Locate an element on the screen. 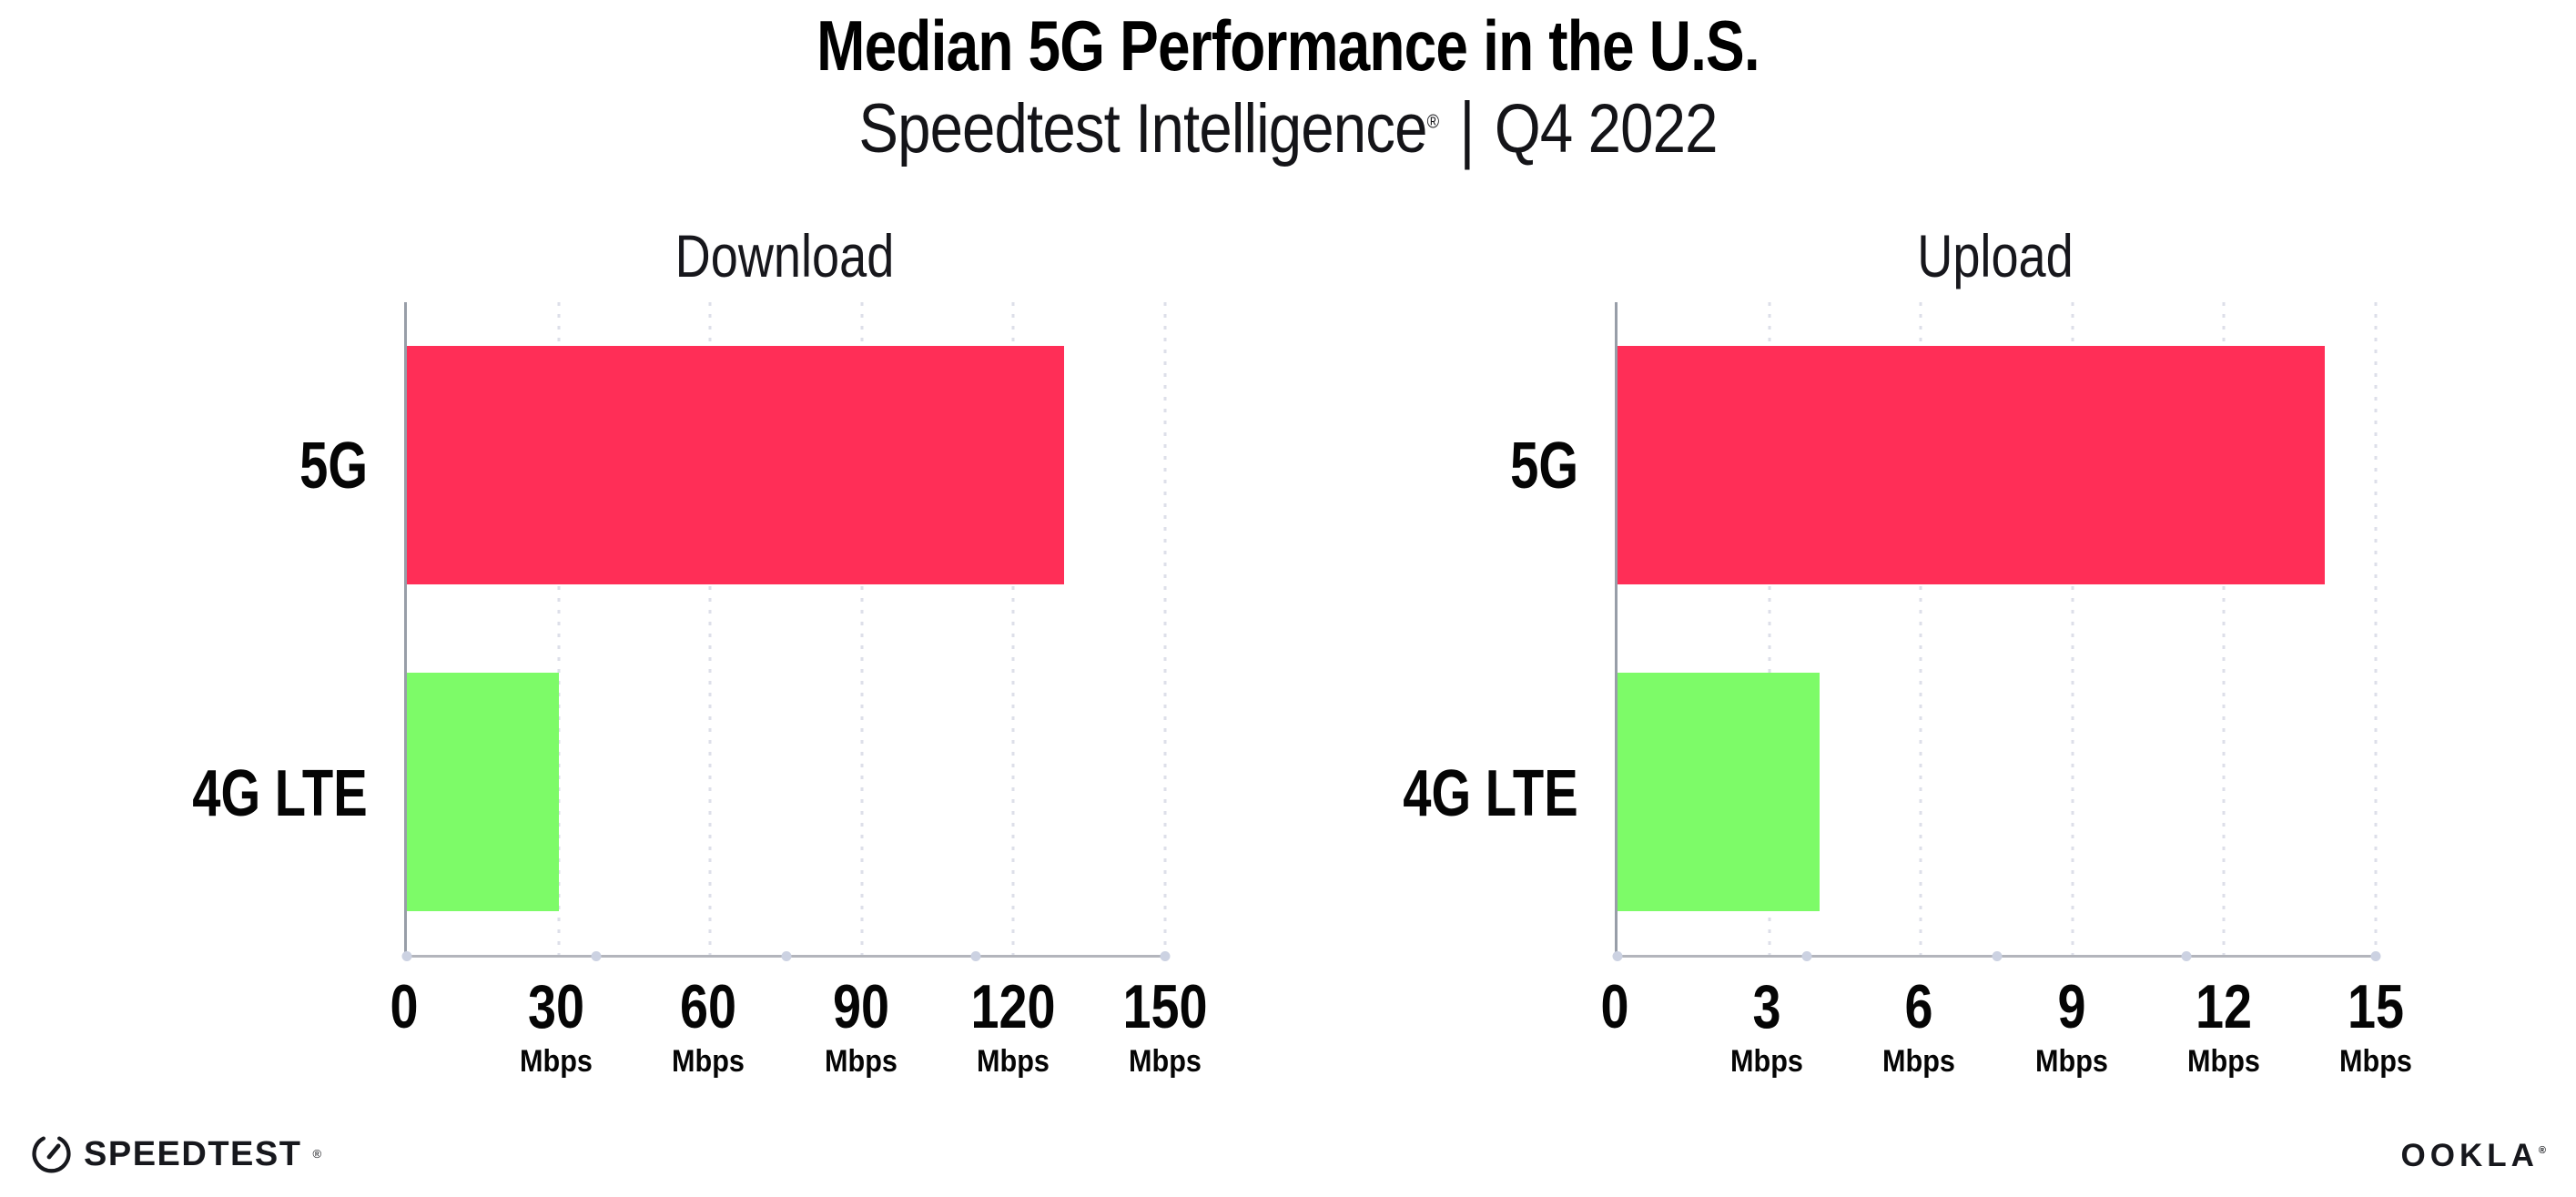  bar-4g-lte-upload is located at coordinates (1719, 792).